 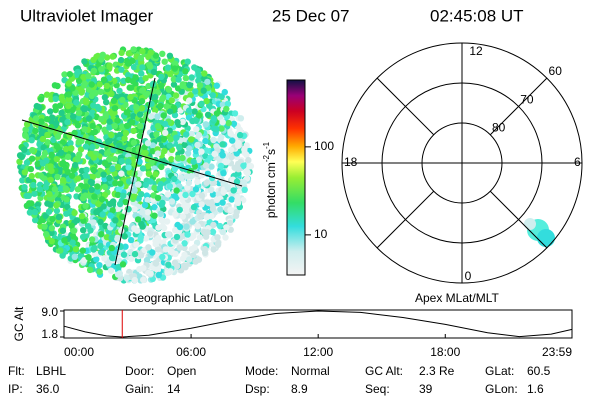 What do you see at coordinates (79, 352) in the screenshot?
I see `x-tick-label: 00:00` at bounding box center [79, 352].